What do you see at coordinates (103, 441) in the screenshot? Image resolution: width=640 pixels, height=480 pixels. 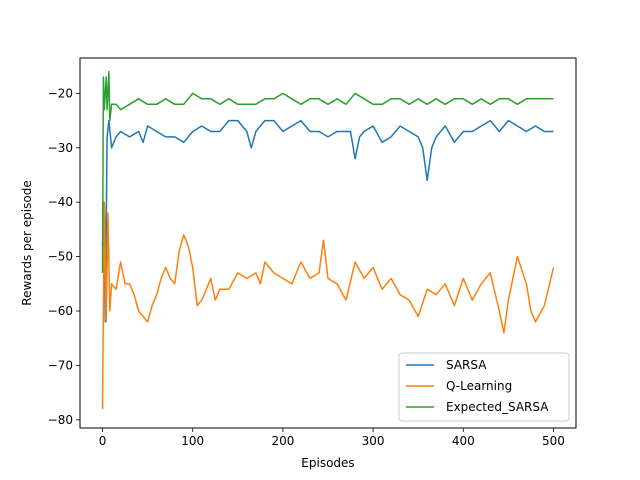 I see `x-tick-label: 0` at bounding box center [103, 441].